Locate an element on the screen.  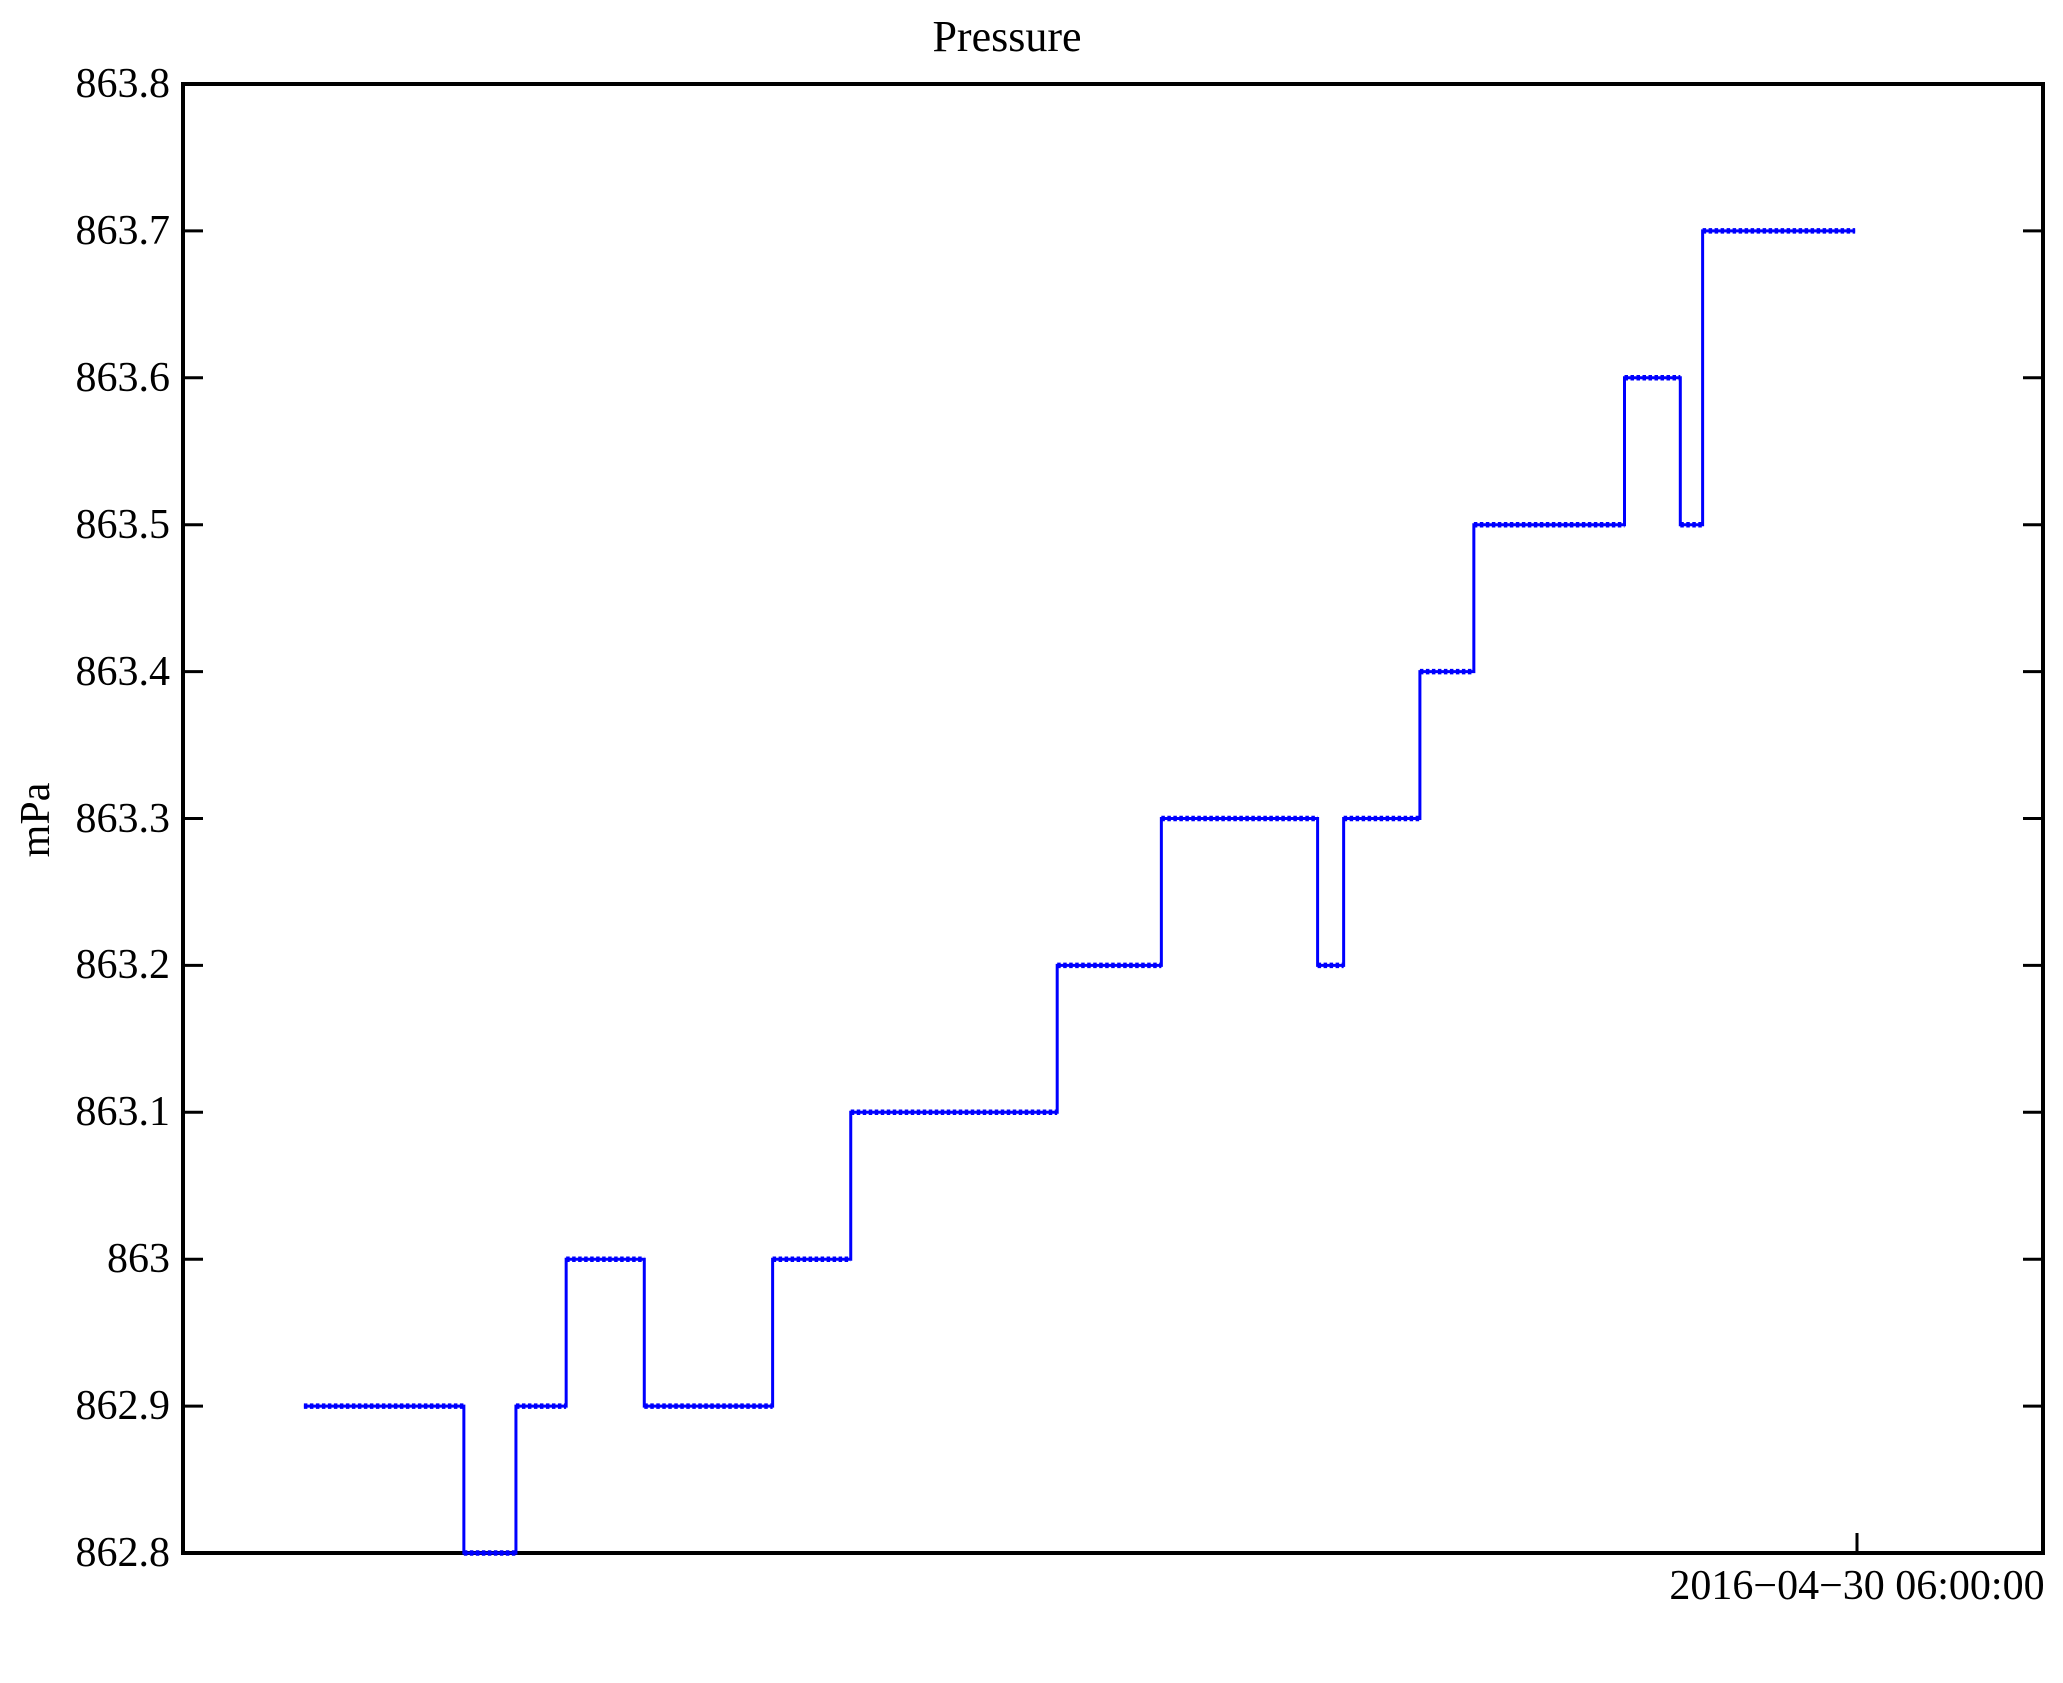
chart-title: Pressure is located at coordinates (1007, 36).